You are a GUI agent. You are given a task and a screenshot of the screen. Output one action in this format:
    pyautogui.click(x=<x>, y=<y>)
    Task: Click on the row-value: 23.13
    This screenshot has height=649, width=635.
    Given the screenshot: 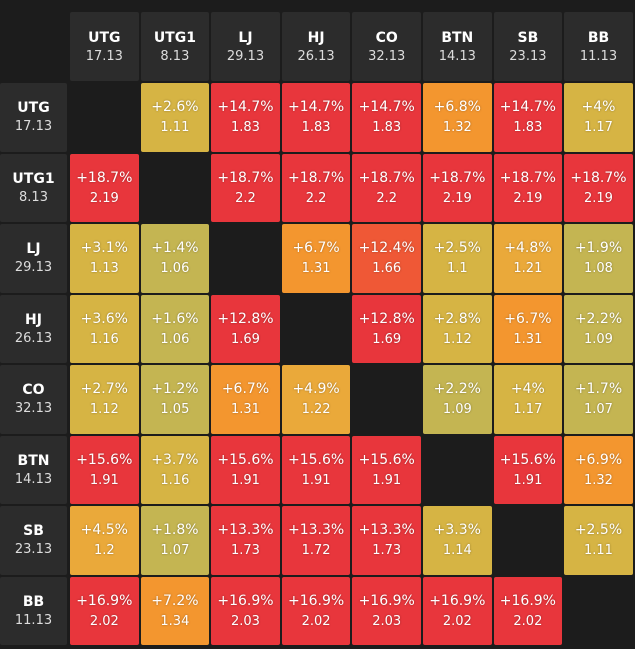 What is the action you would take?
    pyautogui.click(x=33, y=550)
    